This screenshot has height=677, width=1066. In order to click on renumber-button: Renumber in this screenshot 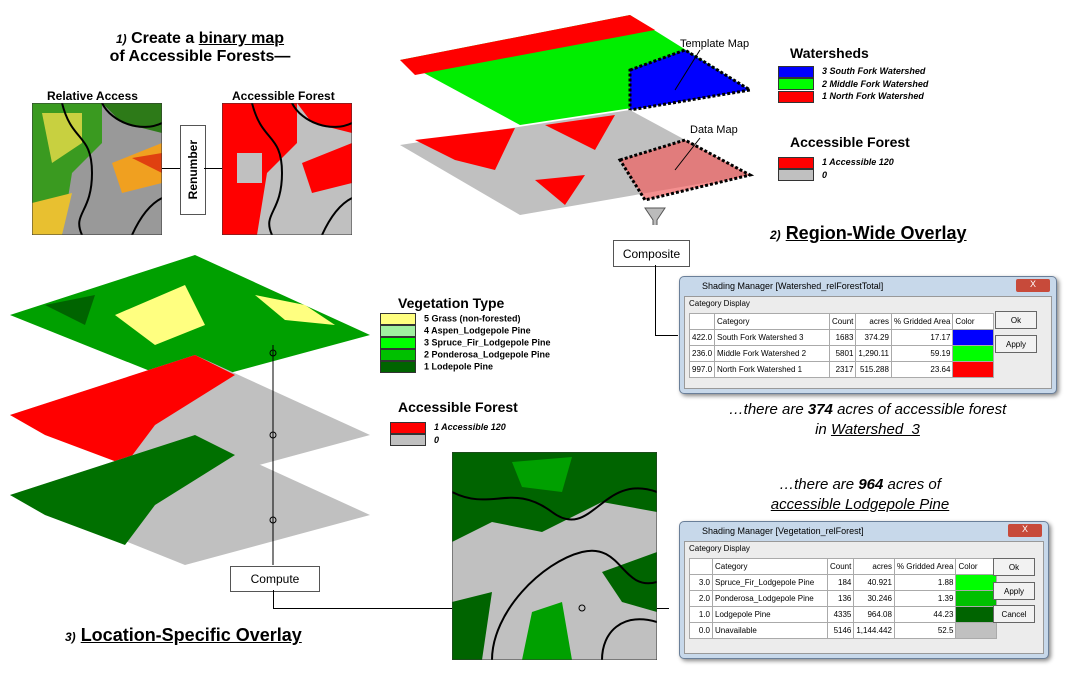, I will do `click(193, 170)`.